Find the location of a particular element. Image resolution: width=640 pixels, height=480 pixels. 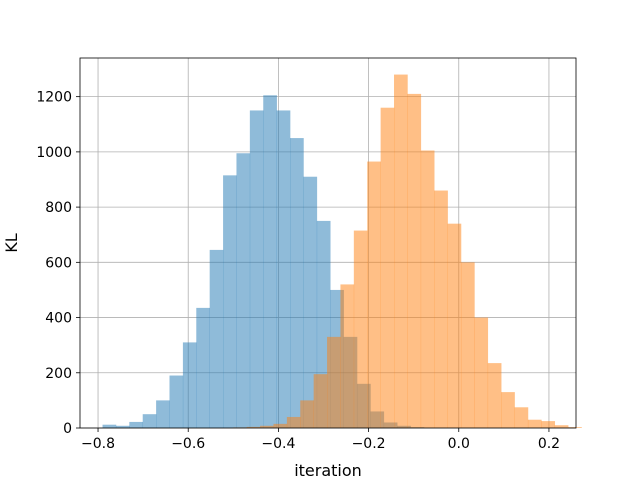

x-tick-label: −0.2 is located at coordinates (369, 444).